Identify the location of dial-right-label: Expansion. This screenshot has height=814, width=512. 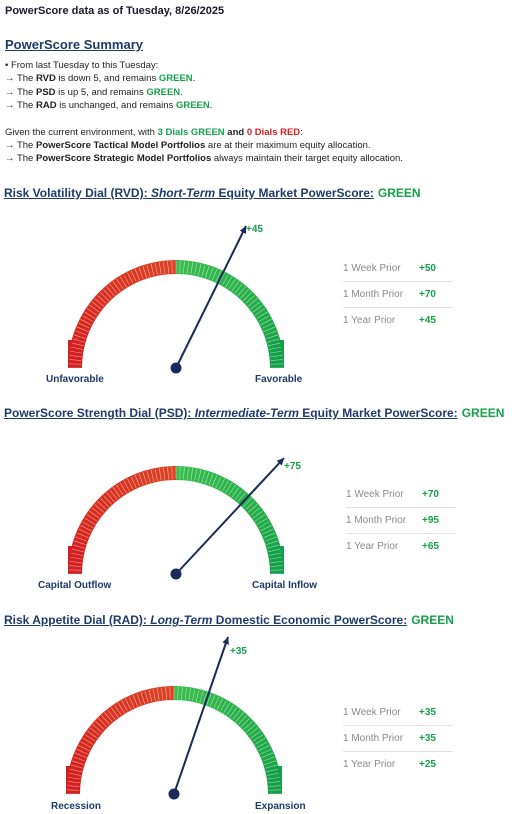
(280, 806).